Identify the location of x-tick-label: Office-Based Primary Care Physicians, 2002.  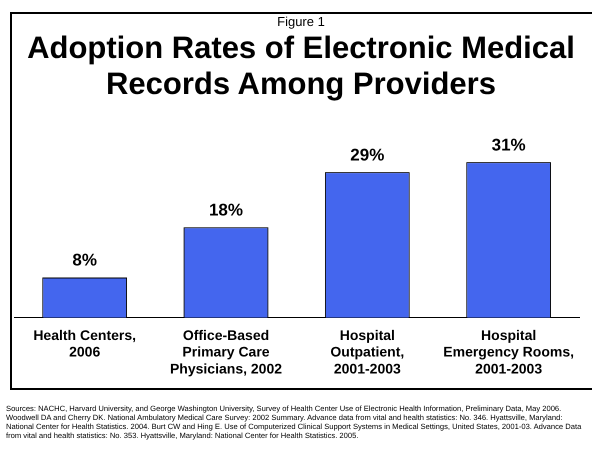
(226, 351).